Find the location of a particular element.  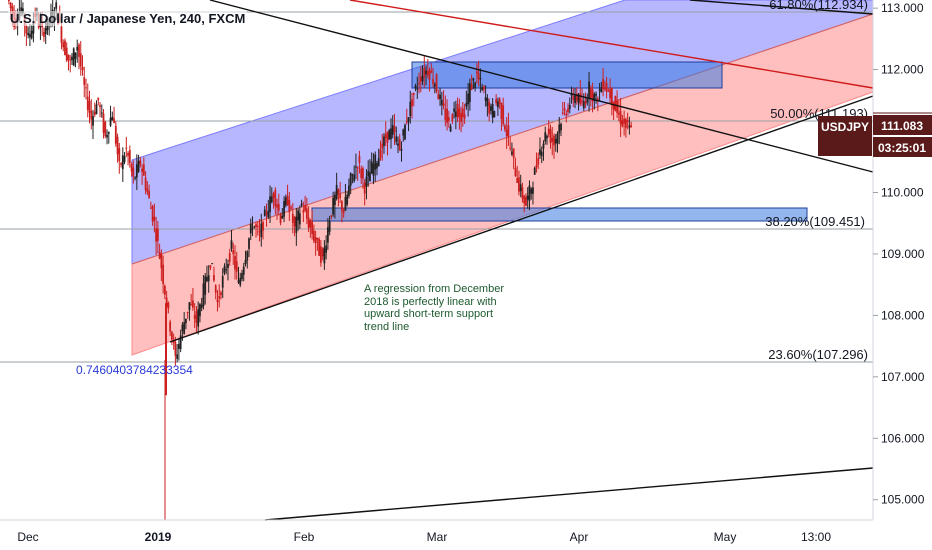

red-resistance-line is located at coordinates (611, 44).